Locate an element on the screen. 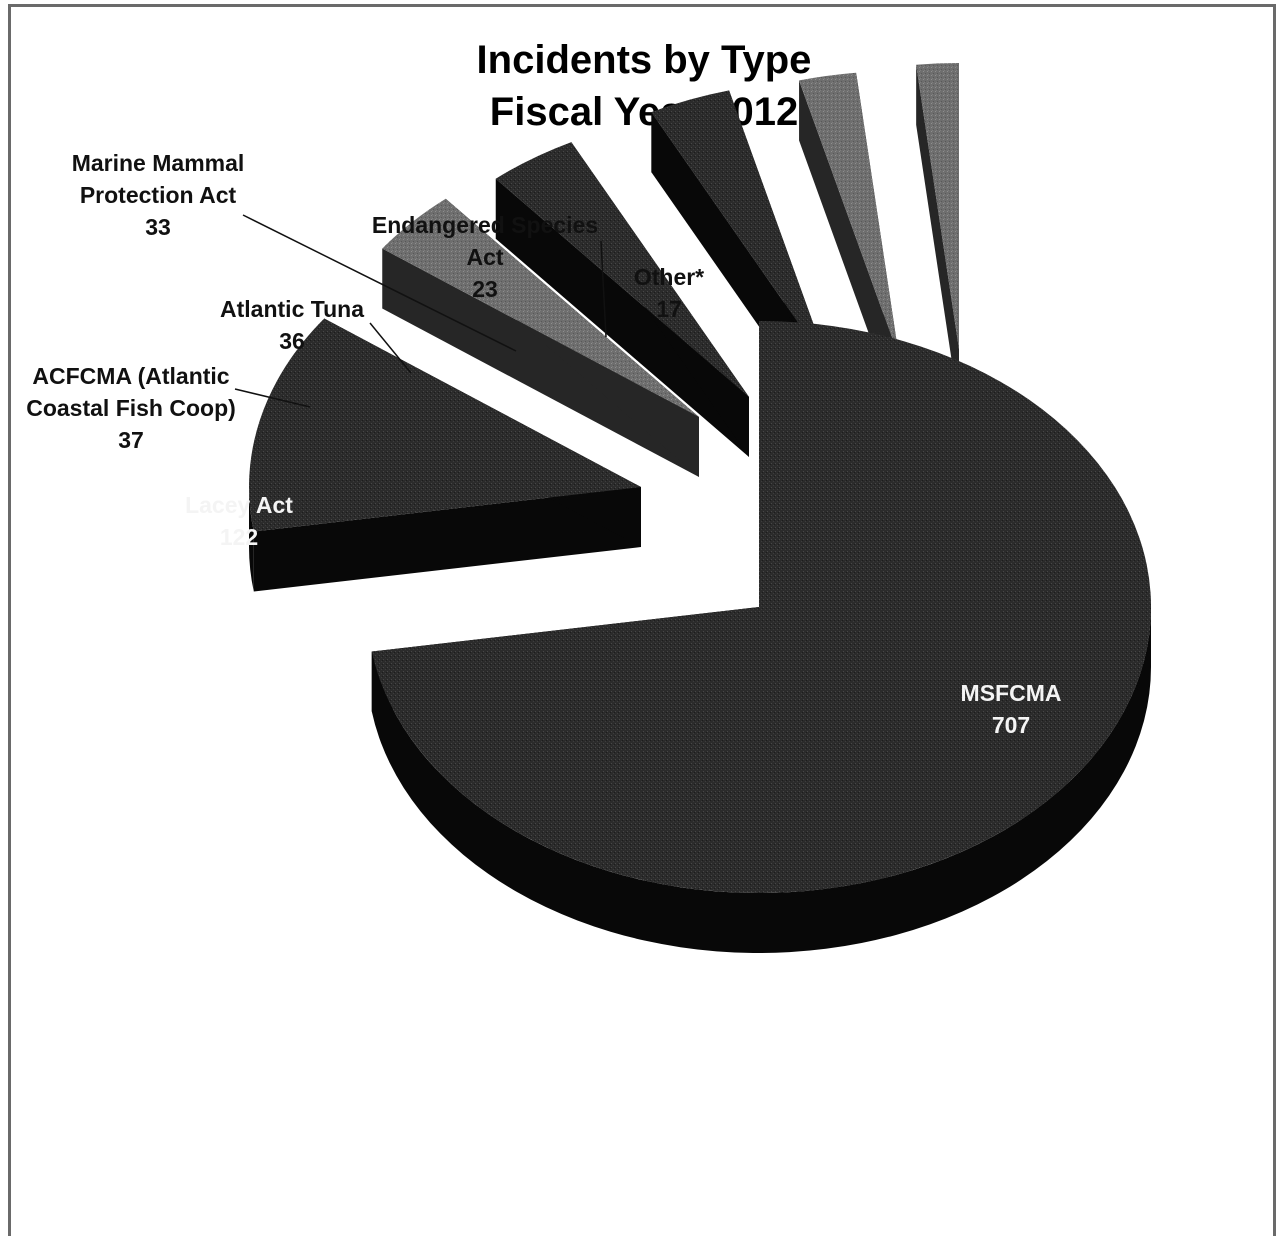 The image size is (1284, 1239). slice-value-label: 33 is located at coordinates (158, 227).